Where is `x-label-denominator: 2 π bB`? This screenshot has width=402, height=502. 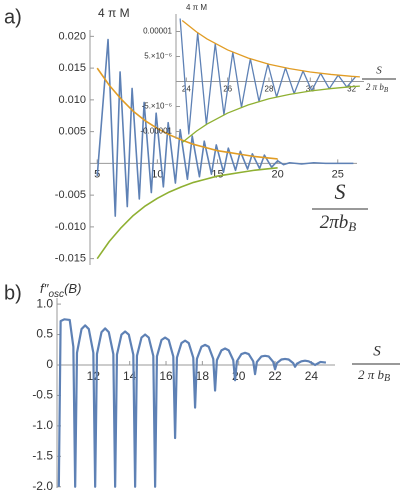
x-label-denominator: 2 π bB is located at coordinates (374, 375).